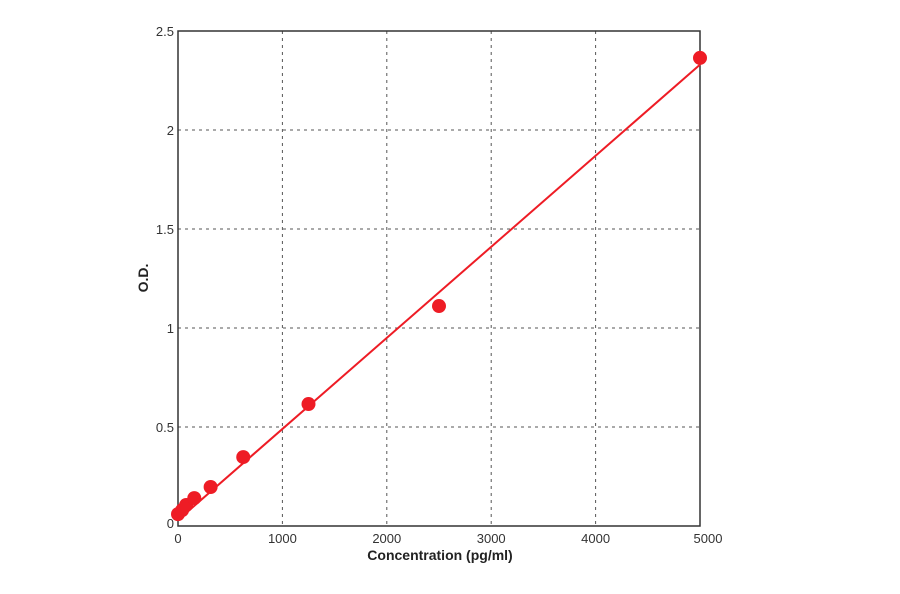 Image resolution: width=900 pixels, height=594 pixels. Describe the element at coordinates (165, 229) in the screenshot. I see `y-tick-label: 1.5` at that location.